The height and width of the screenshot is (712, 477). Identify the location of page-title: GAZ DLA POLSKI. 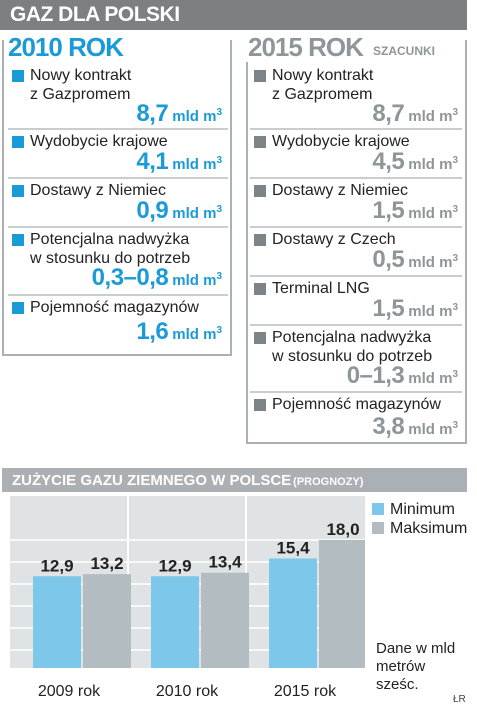
(95, 14).